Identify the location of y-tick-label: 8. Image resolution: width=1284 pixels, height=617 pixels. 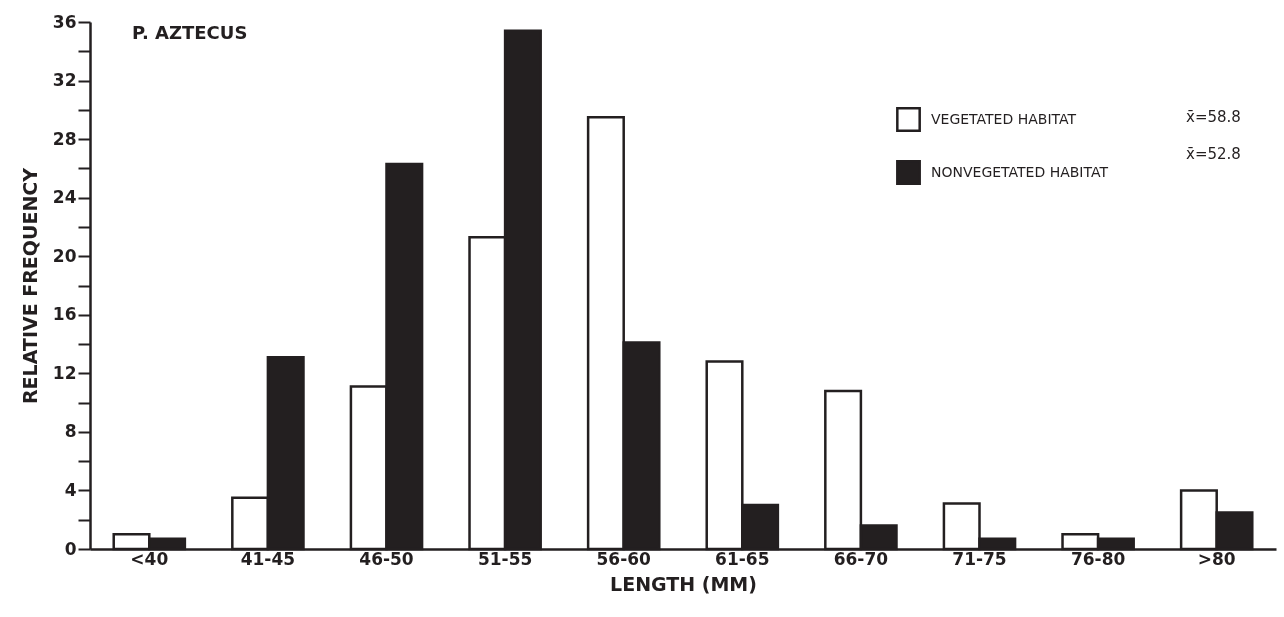
(70, 431).